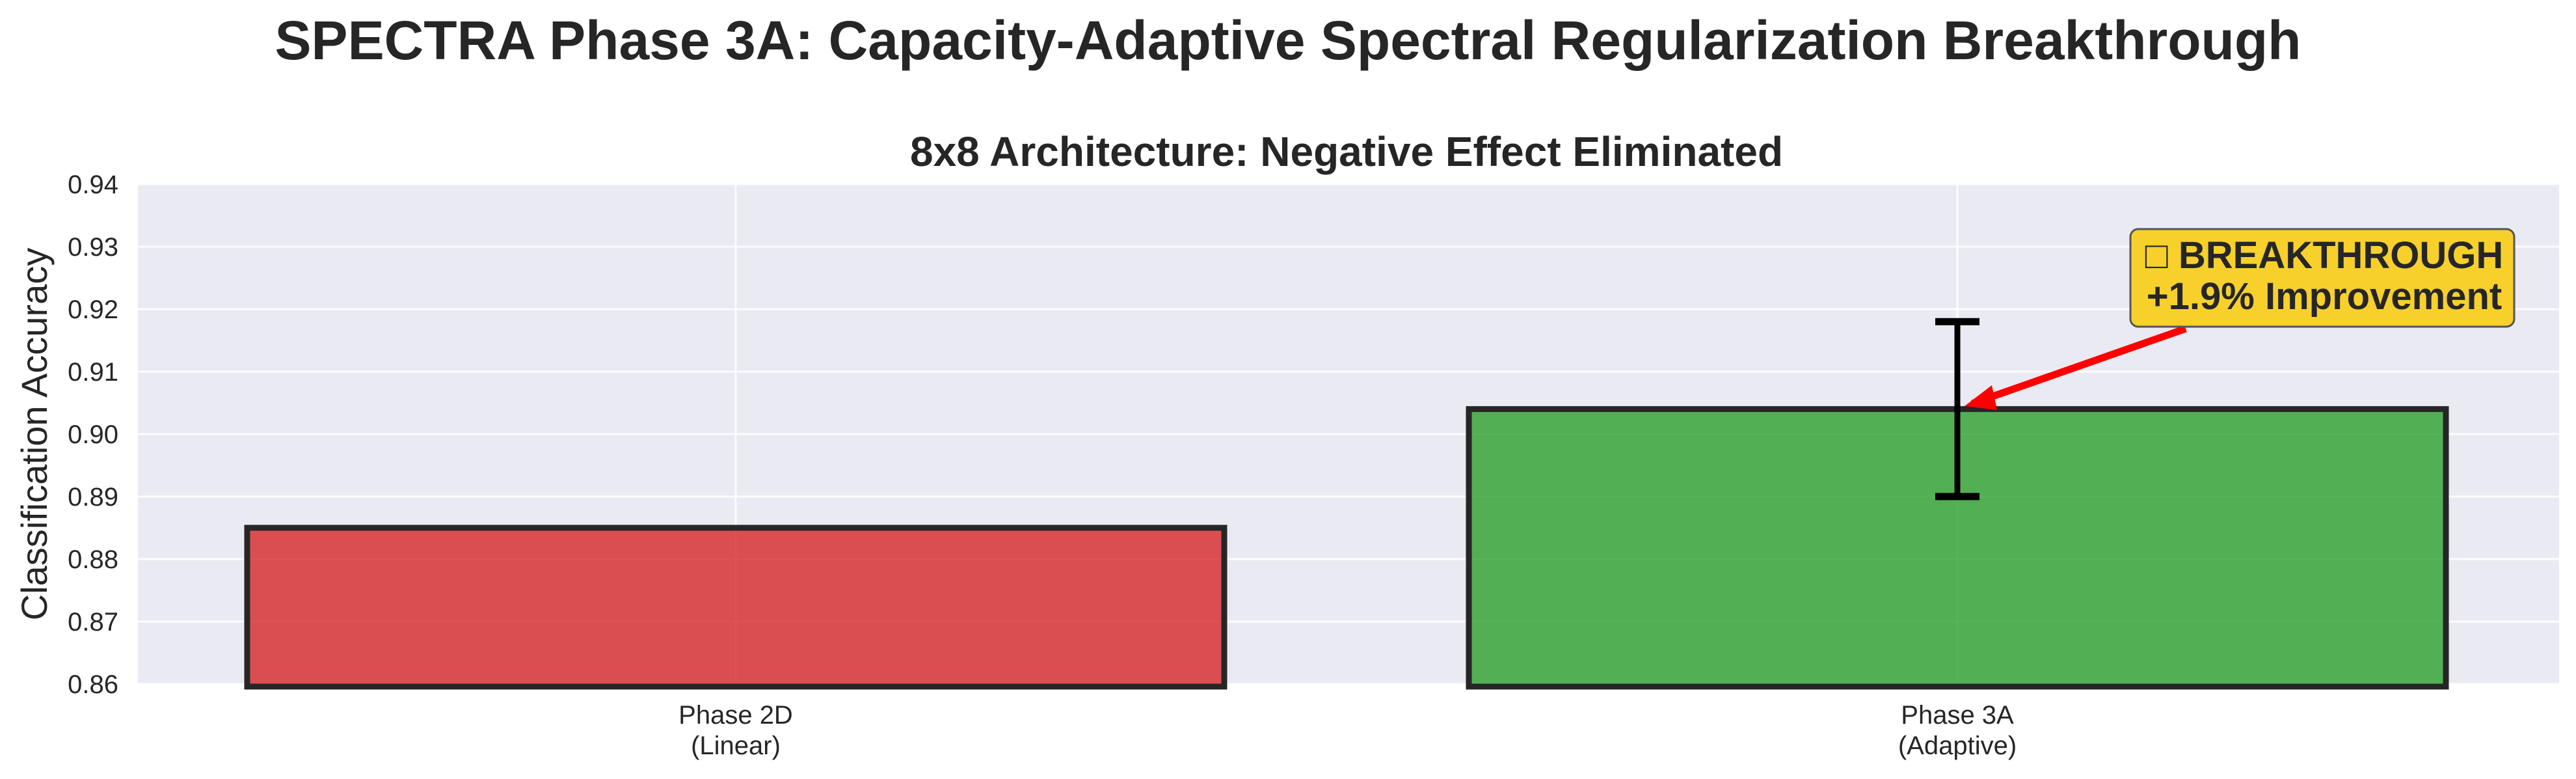  I want to click on y-tick-label: 0.91, so click(93, 372).